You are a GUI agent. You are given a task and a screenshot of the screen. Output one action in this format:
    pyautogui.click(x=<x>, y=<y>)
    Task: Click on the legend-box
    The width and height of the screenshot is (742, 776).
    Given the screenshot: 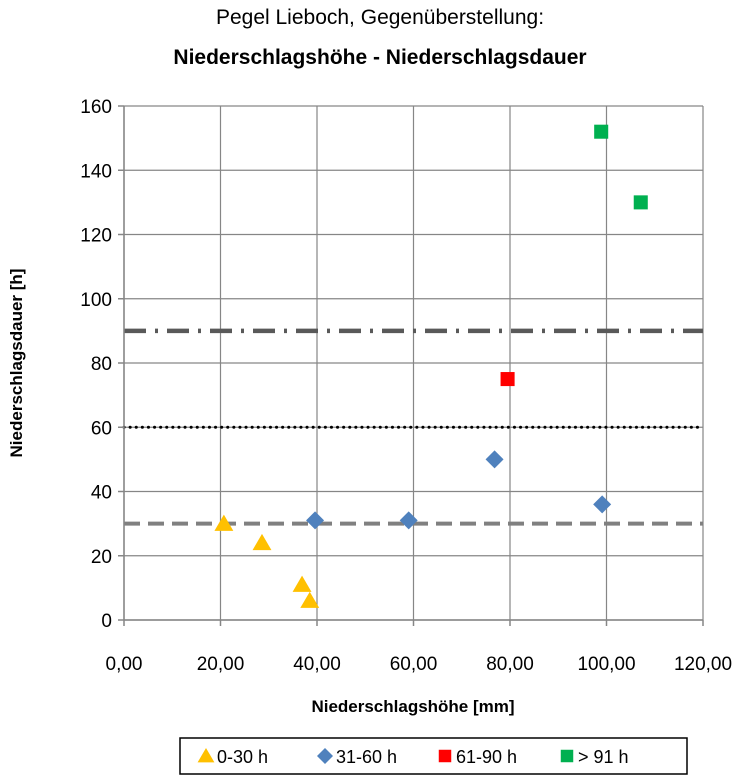 What is the action you would take?
    pyautogui.click(x=433, y=756)
    